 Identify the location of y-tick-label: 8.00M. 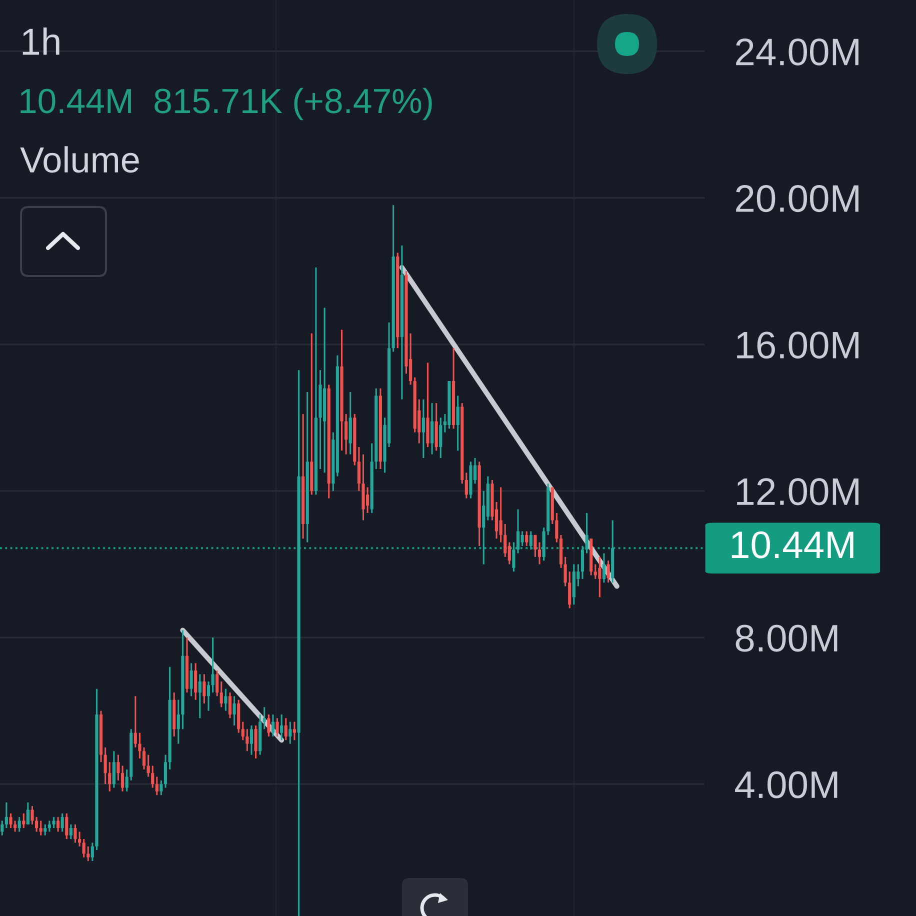
(787, 638).